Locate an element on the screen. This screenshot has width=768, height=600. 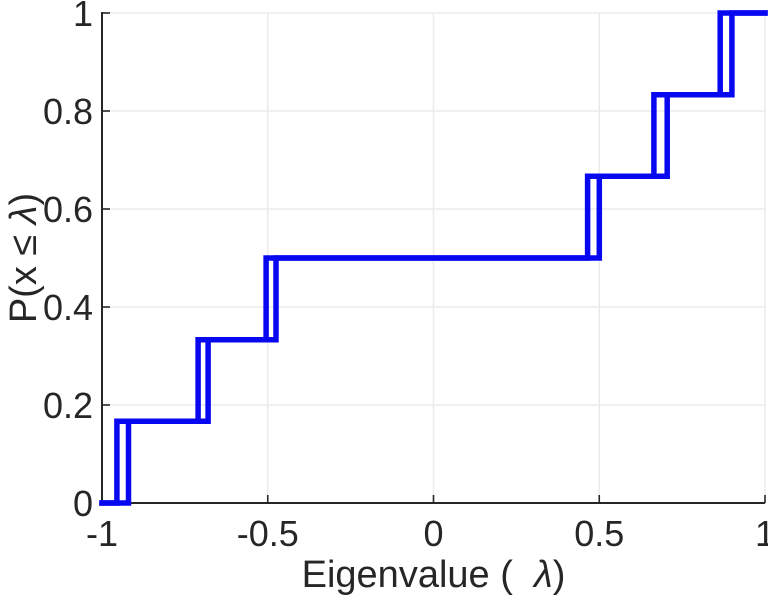
x-tick-label: 0 is located at coordinates (433, 533).